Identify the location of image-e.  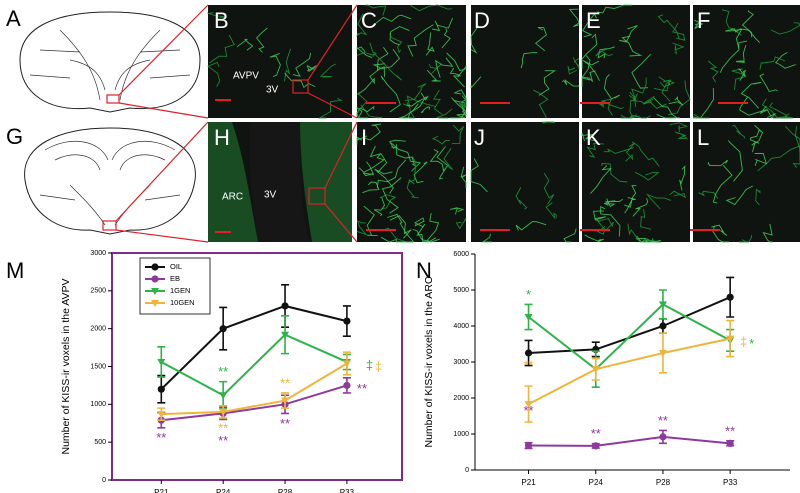
(636, 61).